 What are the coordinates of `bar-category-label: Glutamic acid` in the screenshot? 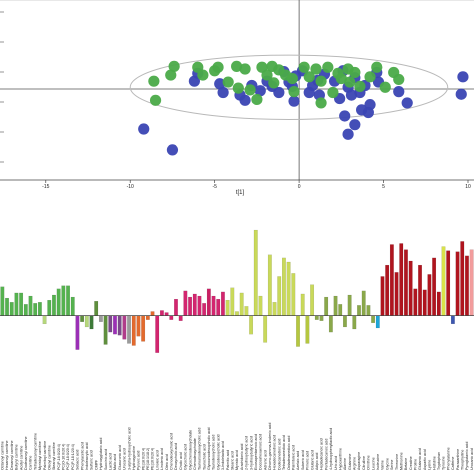 It's located at (420, 459).